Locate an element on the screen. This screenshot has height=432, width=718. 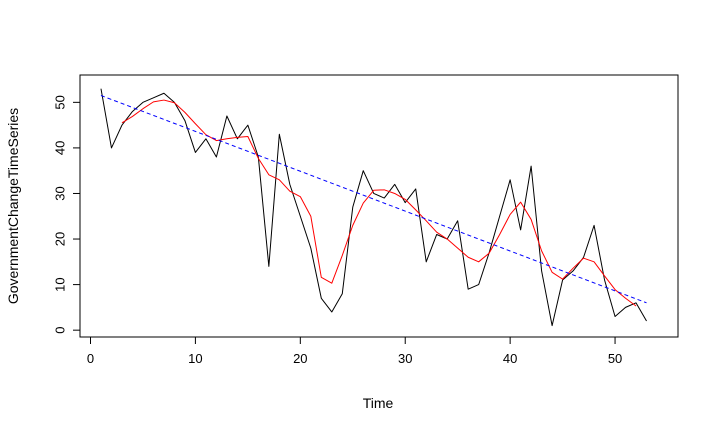
x-axis-title: Time is located at coordinates (378, 403).